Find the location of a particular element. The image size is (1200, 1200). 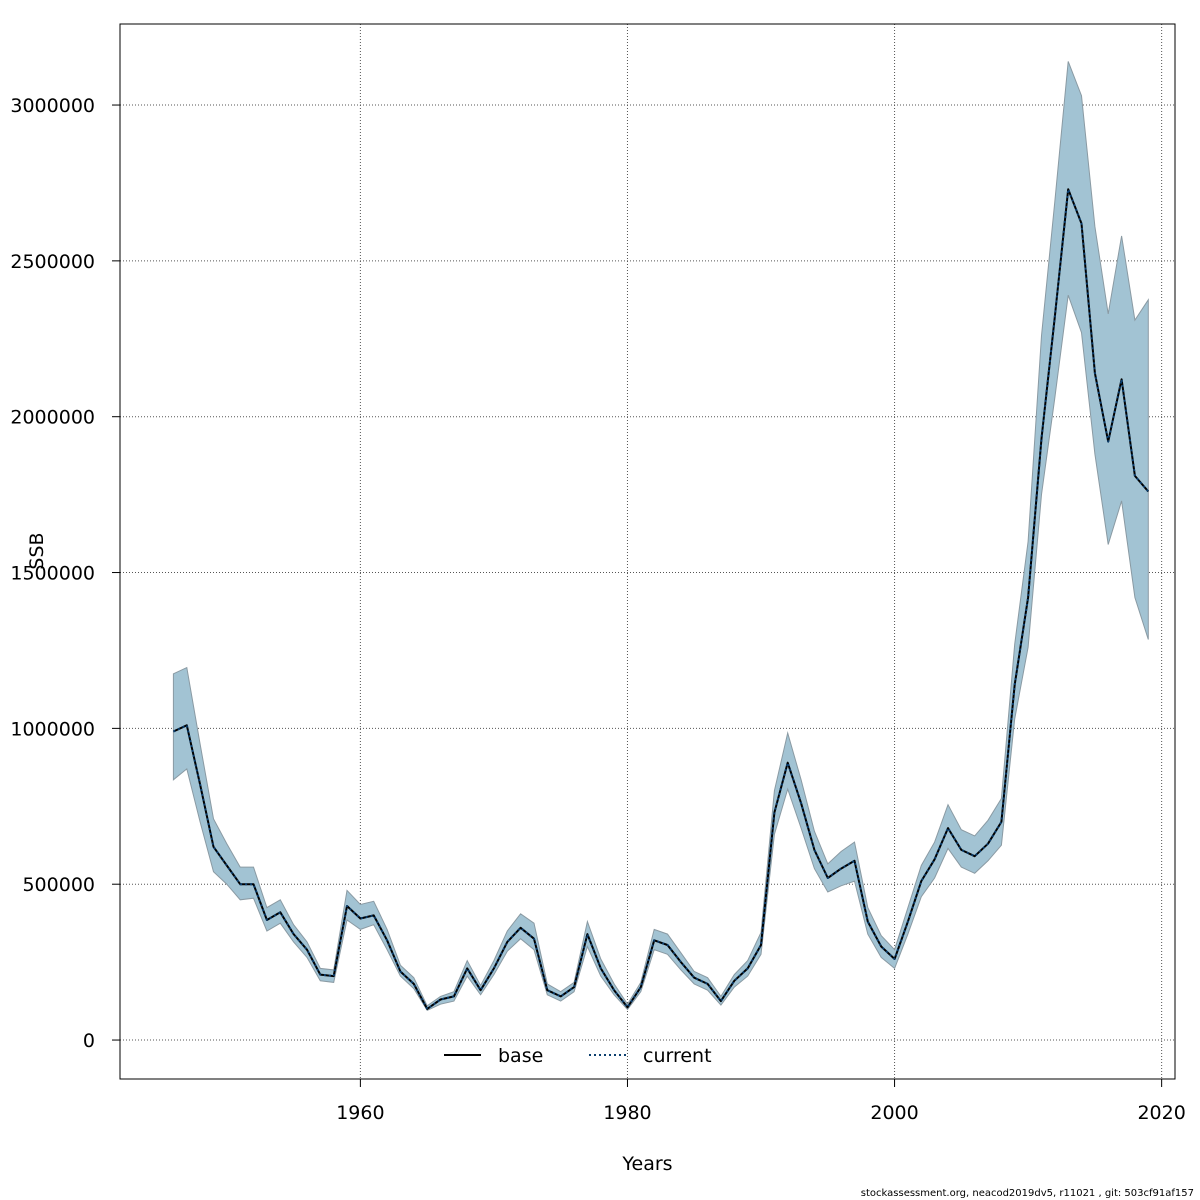

y-tick-label: 2500000 is located at coordinates (52, 262).